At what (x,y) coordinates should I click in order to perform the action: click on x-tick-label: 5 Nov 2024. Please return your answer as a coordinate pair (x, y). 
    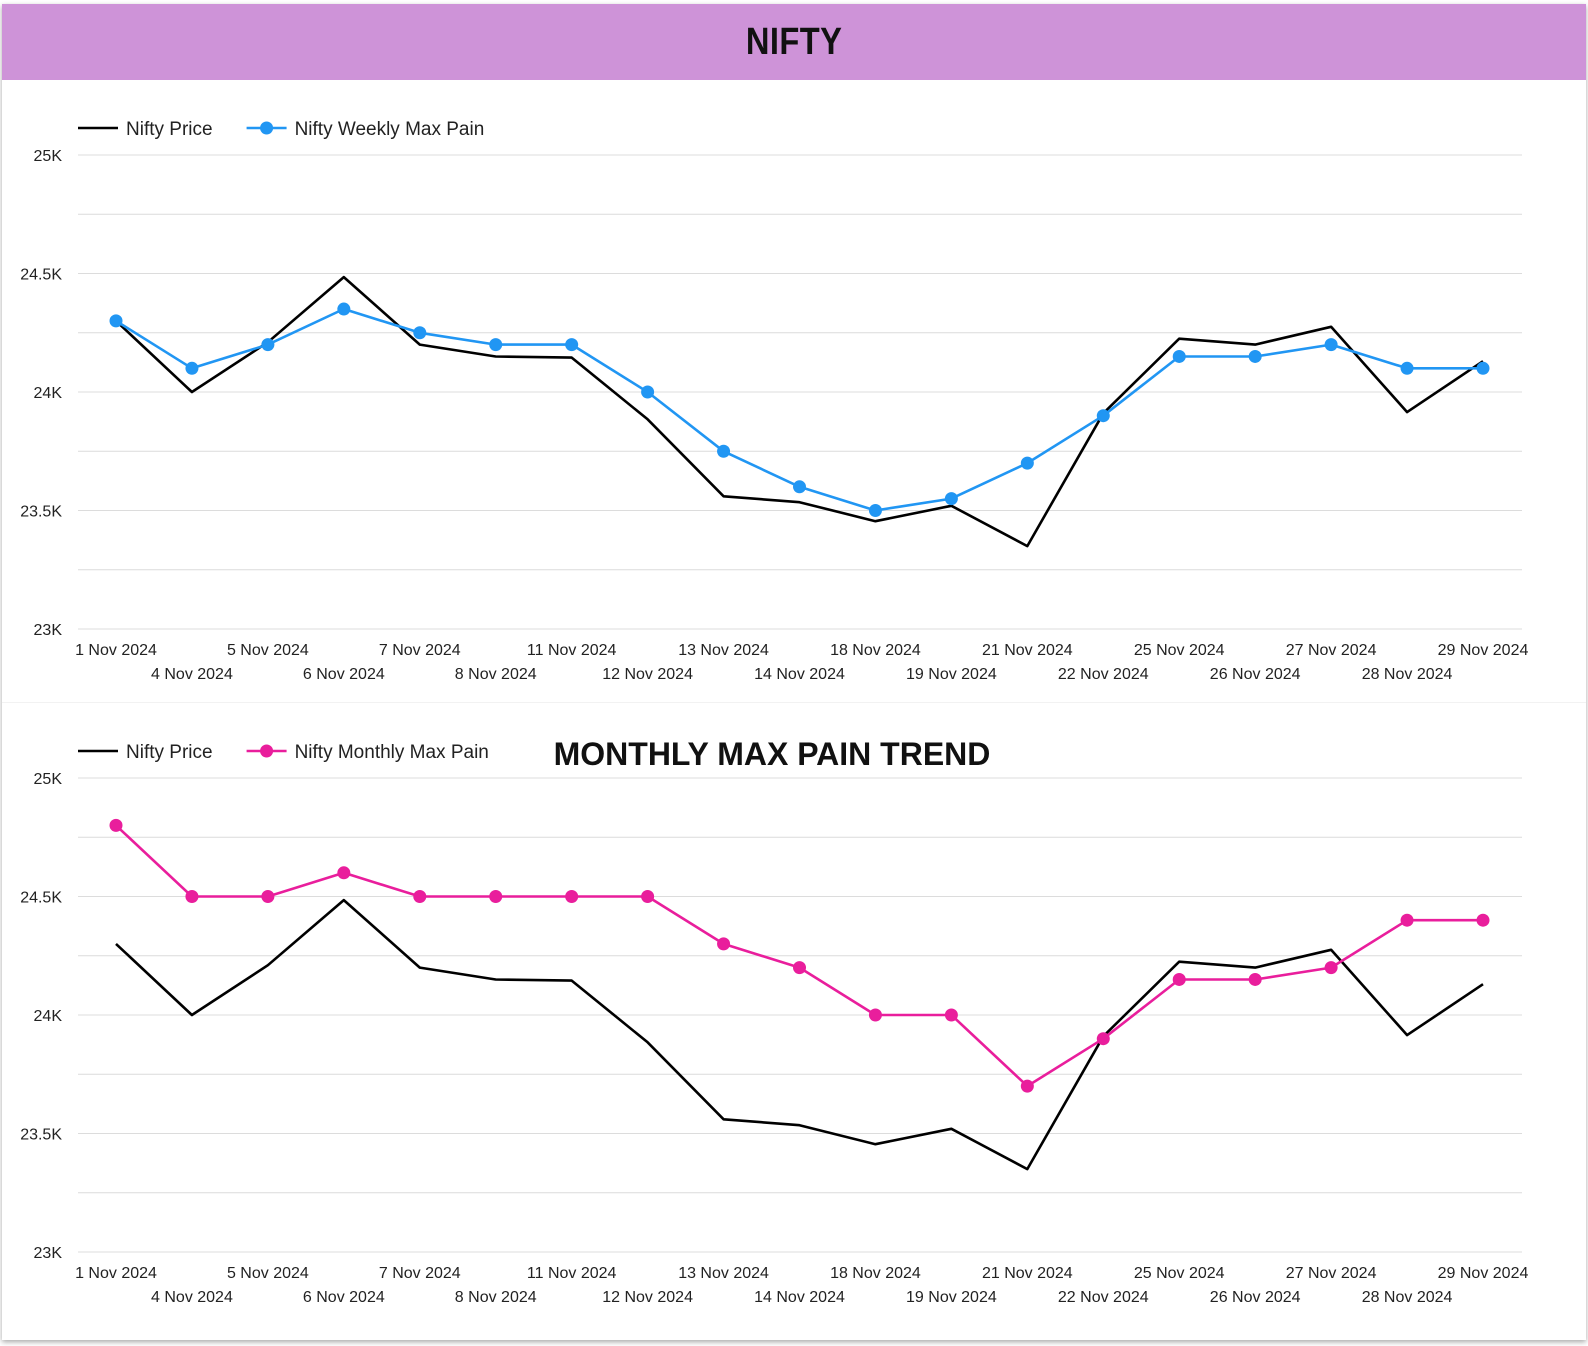
    Looking at the image, I should click on (268, 1273).